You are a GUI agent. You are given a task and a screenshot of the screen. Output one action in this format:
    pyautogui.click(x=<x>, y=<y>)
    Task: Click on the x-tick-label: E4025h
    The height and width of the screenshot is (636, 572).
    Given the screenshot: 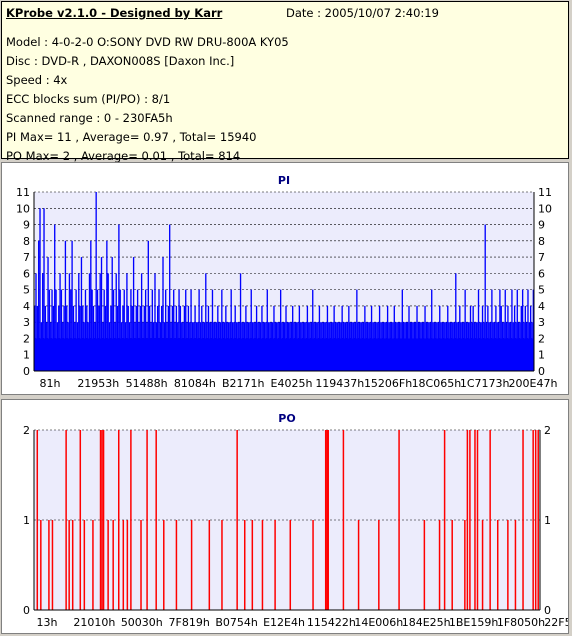 What is the action you would take?
    pyautogui.click(x=292, y=383)
    